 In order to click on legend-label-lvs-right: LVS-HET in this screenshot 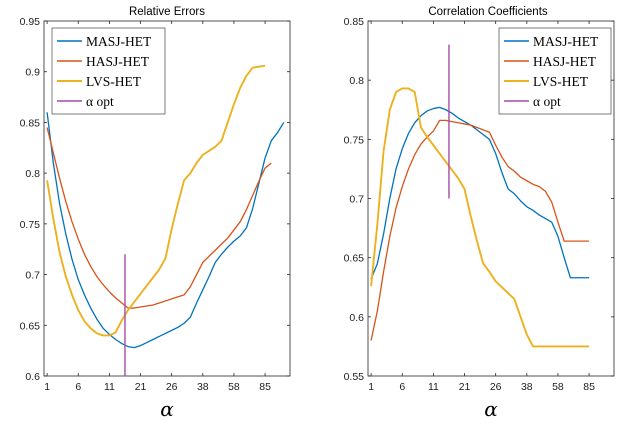, I will do `click(561, 81)`.